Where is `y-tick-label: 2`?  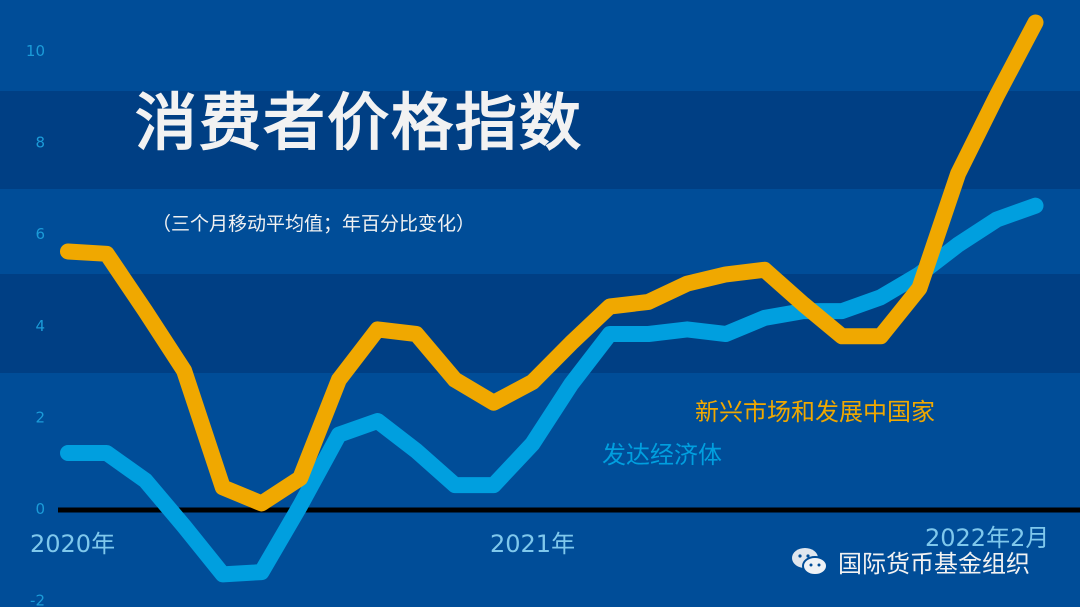 y-tick-label: 2 is located at coordinates (40, 417).